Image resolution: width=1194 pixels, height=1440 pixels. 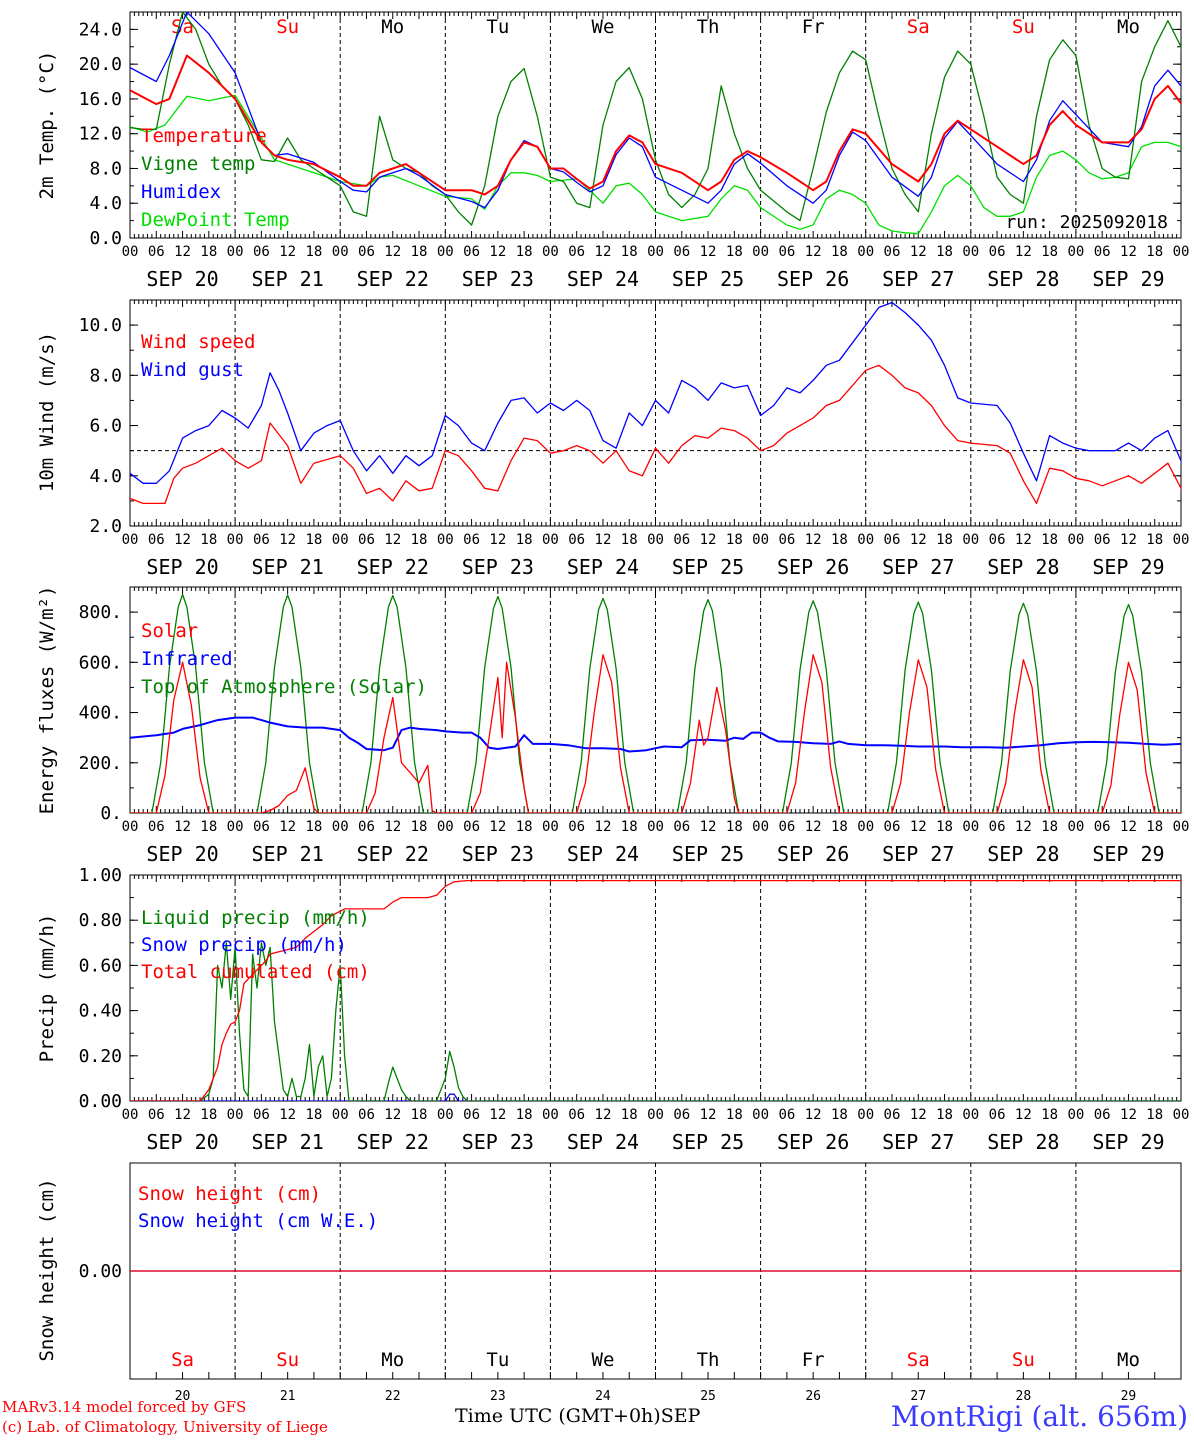 I want to click on series-line-wind-speed, so click(x=655, y=434).